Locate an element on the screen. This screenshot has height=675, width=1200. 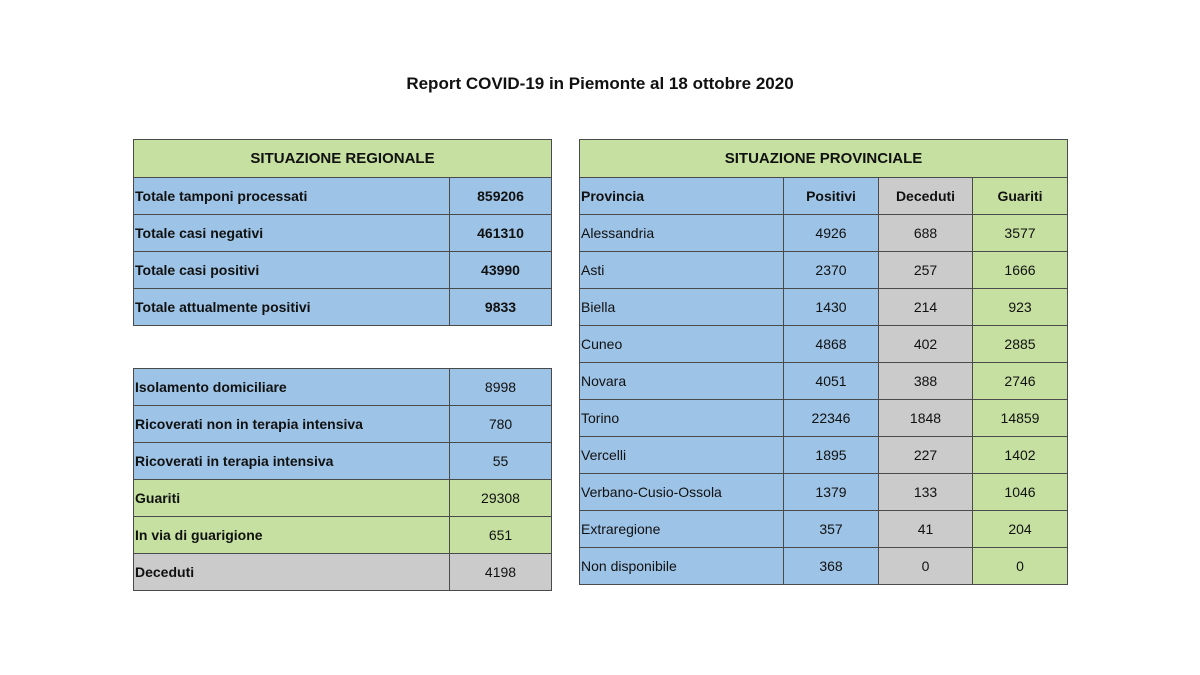
guariti-cell: 1402 is located at coordinates (1020, 455).